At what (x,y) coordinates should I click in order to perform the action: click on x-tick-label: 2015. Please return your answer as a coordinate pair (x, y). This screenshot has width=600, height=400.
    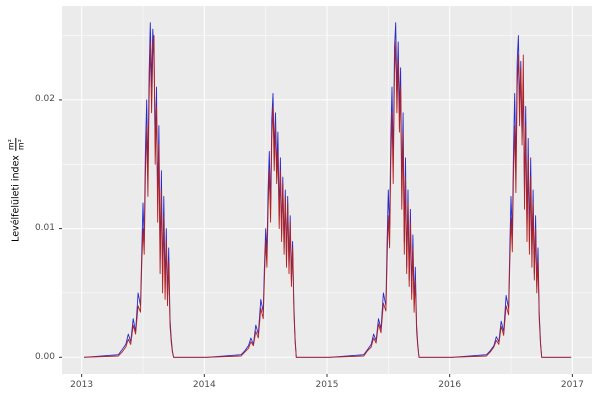
    Looking at the image, I should click on (327, 385).